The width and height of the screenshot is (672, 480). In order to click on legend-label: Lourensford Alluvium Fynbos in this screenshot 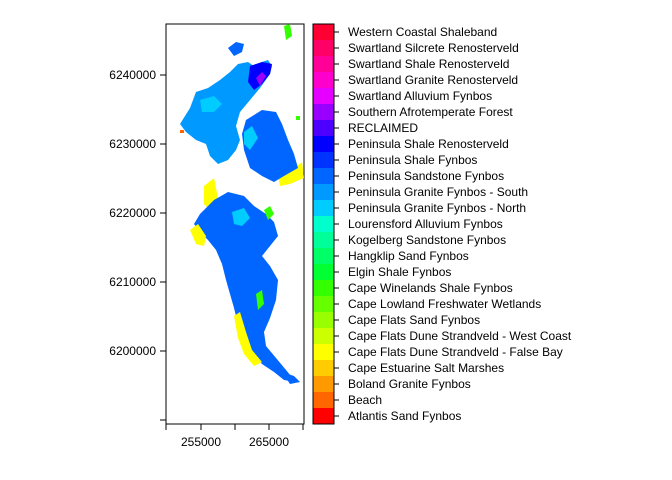, I will do `click(425, 224)`.